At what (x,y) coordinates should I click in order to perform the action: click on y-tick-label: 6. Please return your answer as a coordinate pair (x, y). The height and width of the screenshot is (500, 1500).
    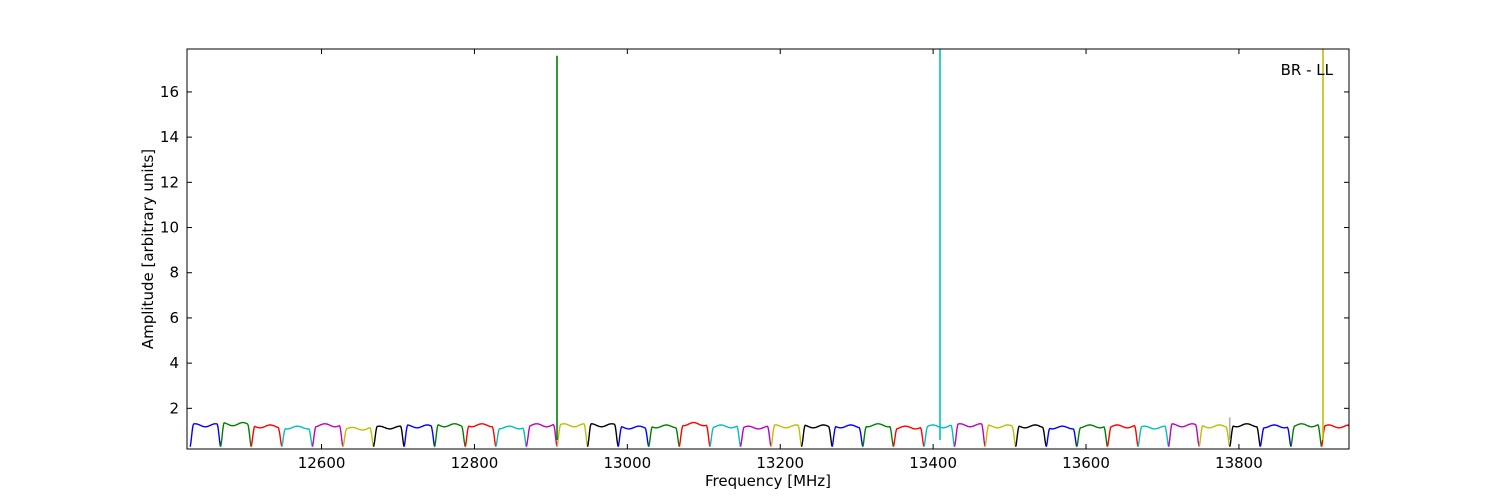
    Looking at the image, I should click on (174, 318).